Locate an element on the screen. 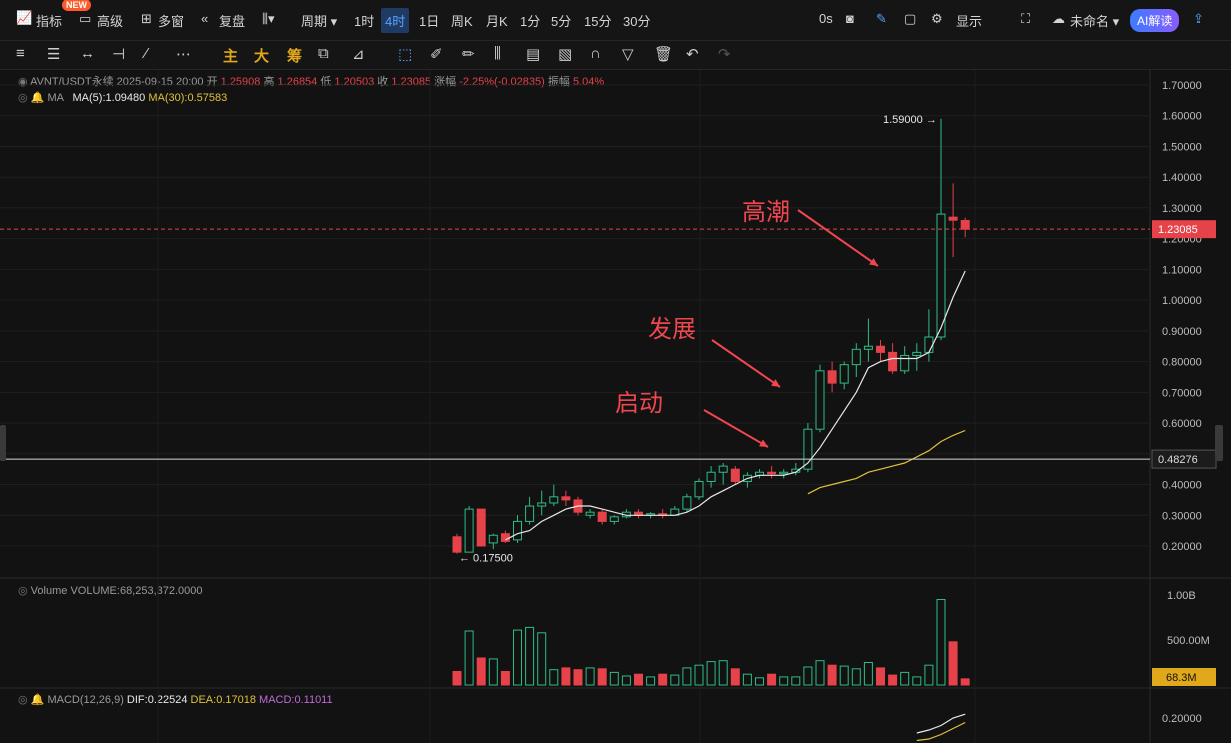 Image resolution: width=1231 pixels, height=743 pixels. horizontal-line-icon: ⊣ is located at coordinates (119, 54).